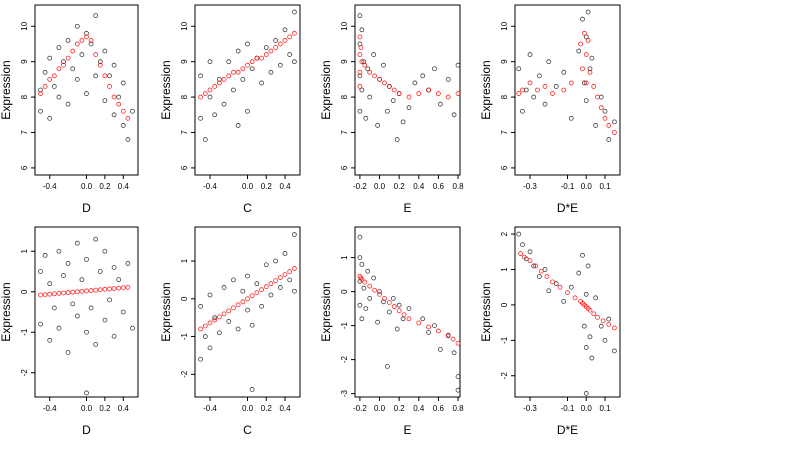 This screenshot has width=800, height=450. I want to click on y-tick-label: 0, so click(24, 291).